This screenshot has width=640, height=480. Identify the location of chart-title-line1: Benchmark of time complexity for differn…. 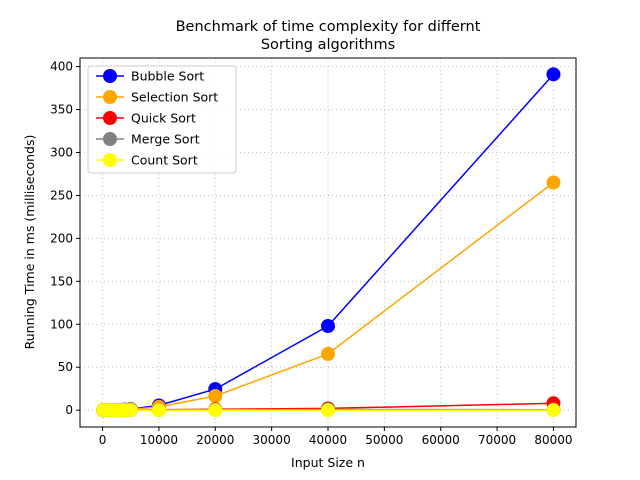
(328, 27).